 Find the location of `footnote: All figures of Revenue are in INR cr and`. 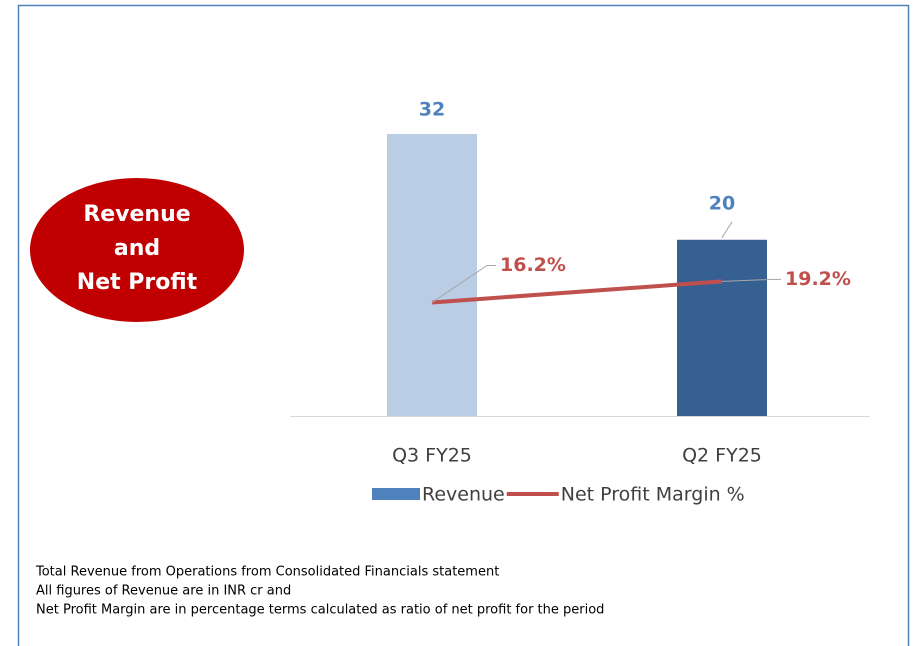

footnote: All figures of Revenue are in INR cr and is located at coordinates (163, 591).